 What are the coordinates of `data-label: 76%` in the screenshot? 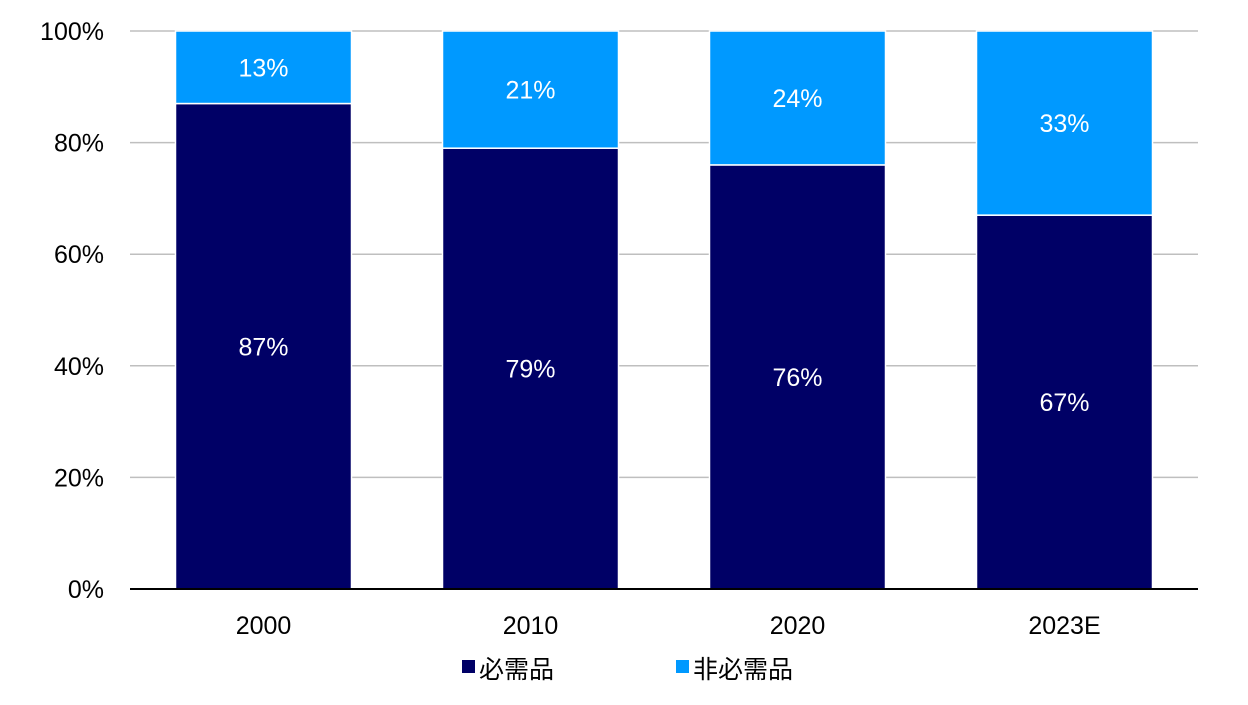 It's located at (797, 378).